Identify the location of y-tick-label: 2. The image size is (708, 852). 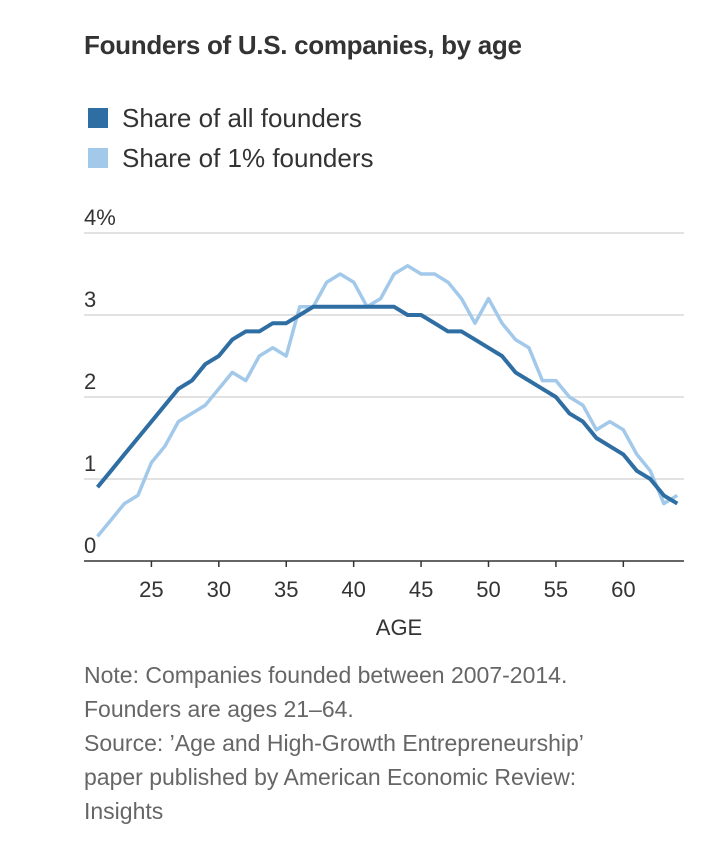
(90, 381).